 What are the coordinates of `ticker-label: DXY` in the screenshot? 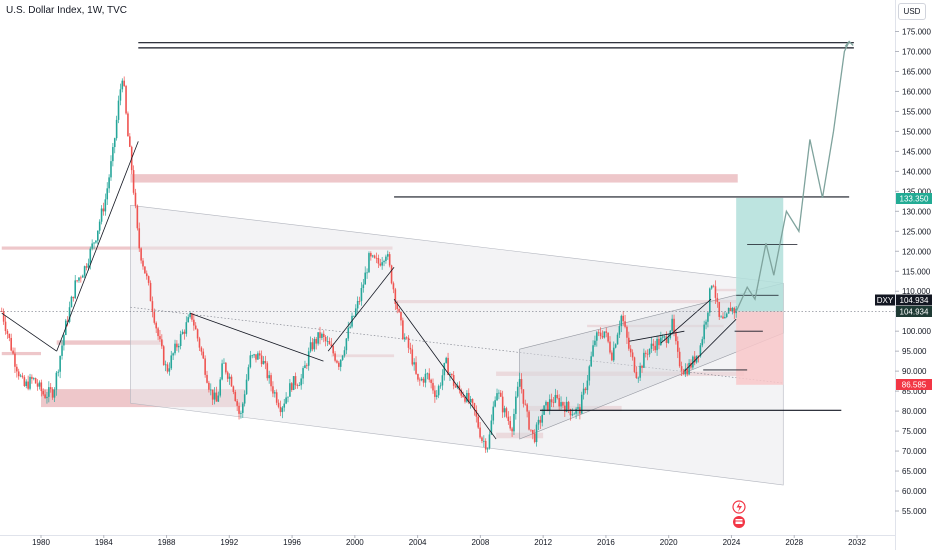 It's located at (885, 300).